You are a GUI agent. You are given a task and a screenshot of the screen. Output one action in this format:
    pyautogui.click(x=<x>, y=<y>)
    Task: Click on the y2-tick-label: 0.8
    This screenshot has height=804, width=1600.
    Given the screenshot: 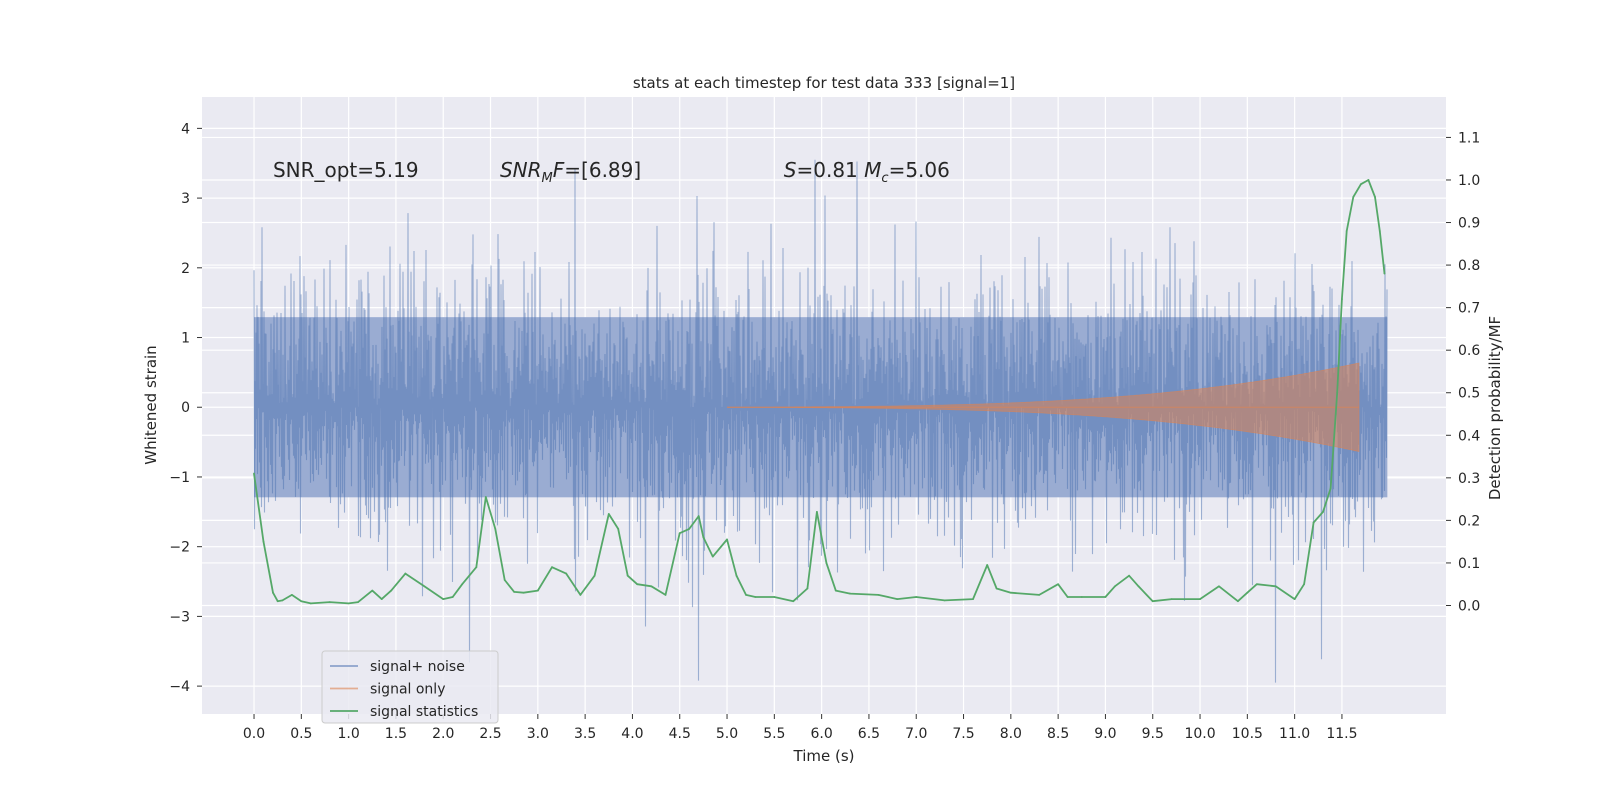 What is the action you would take?
    pyautogui.click(x=1469, y=266)
    